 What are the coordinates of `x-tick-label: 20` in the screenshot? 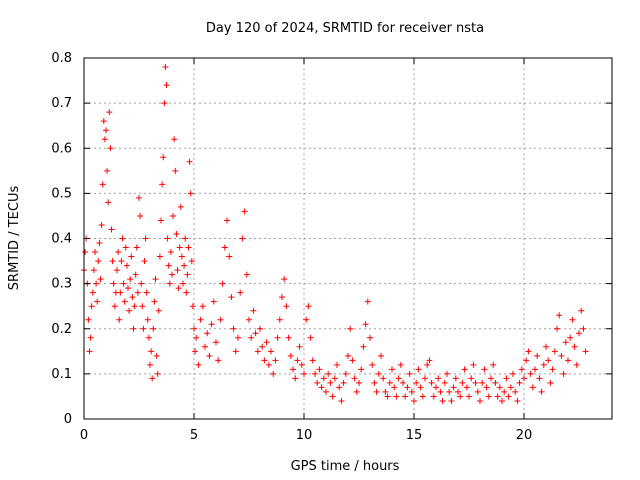 It's located at (524, 435).